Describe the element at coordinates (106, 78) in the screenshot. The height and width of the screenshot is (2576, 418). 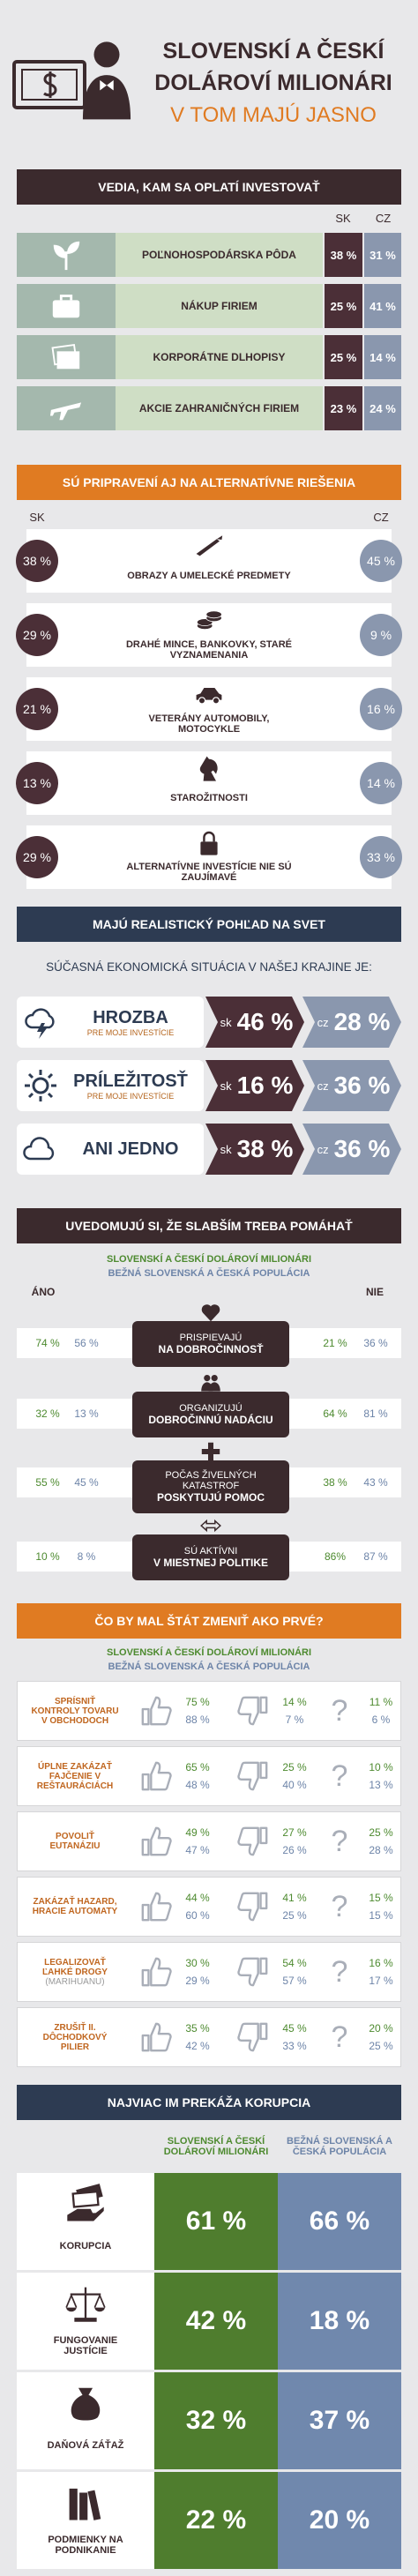
I see `person-icon` at that location.